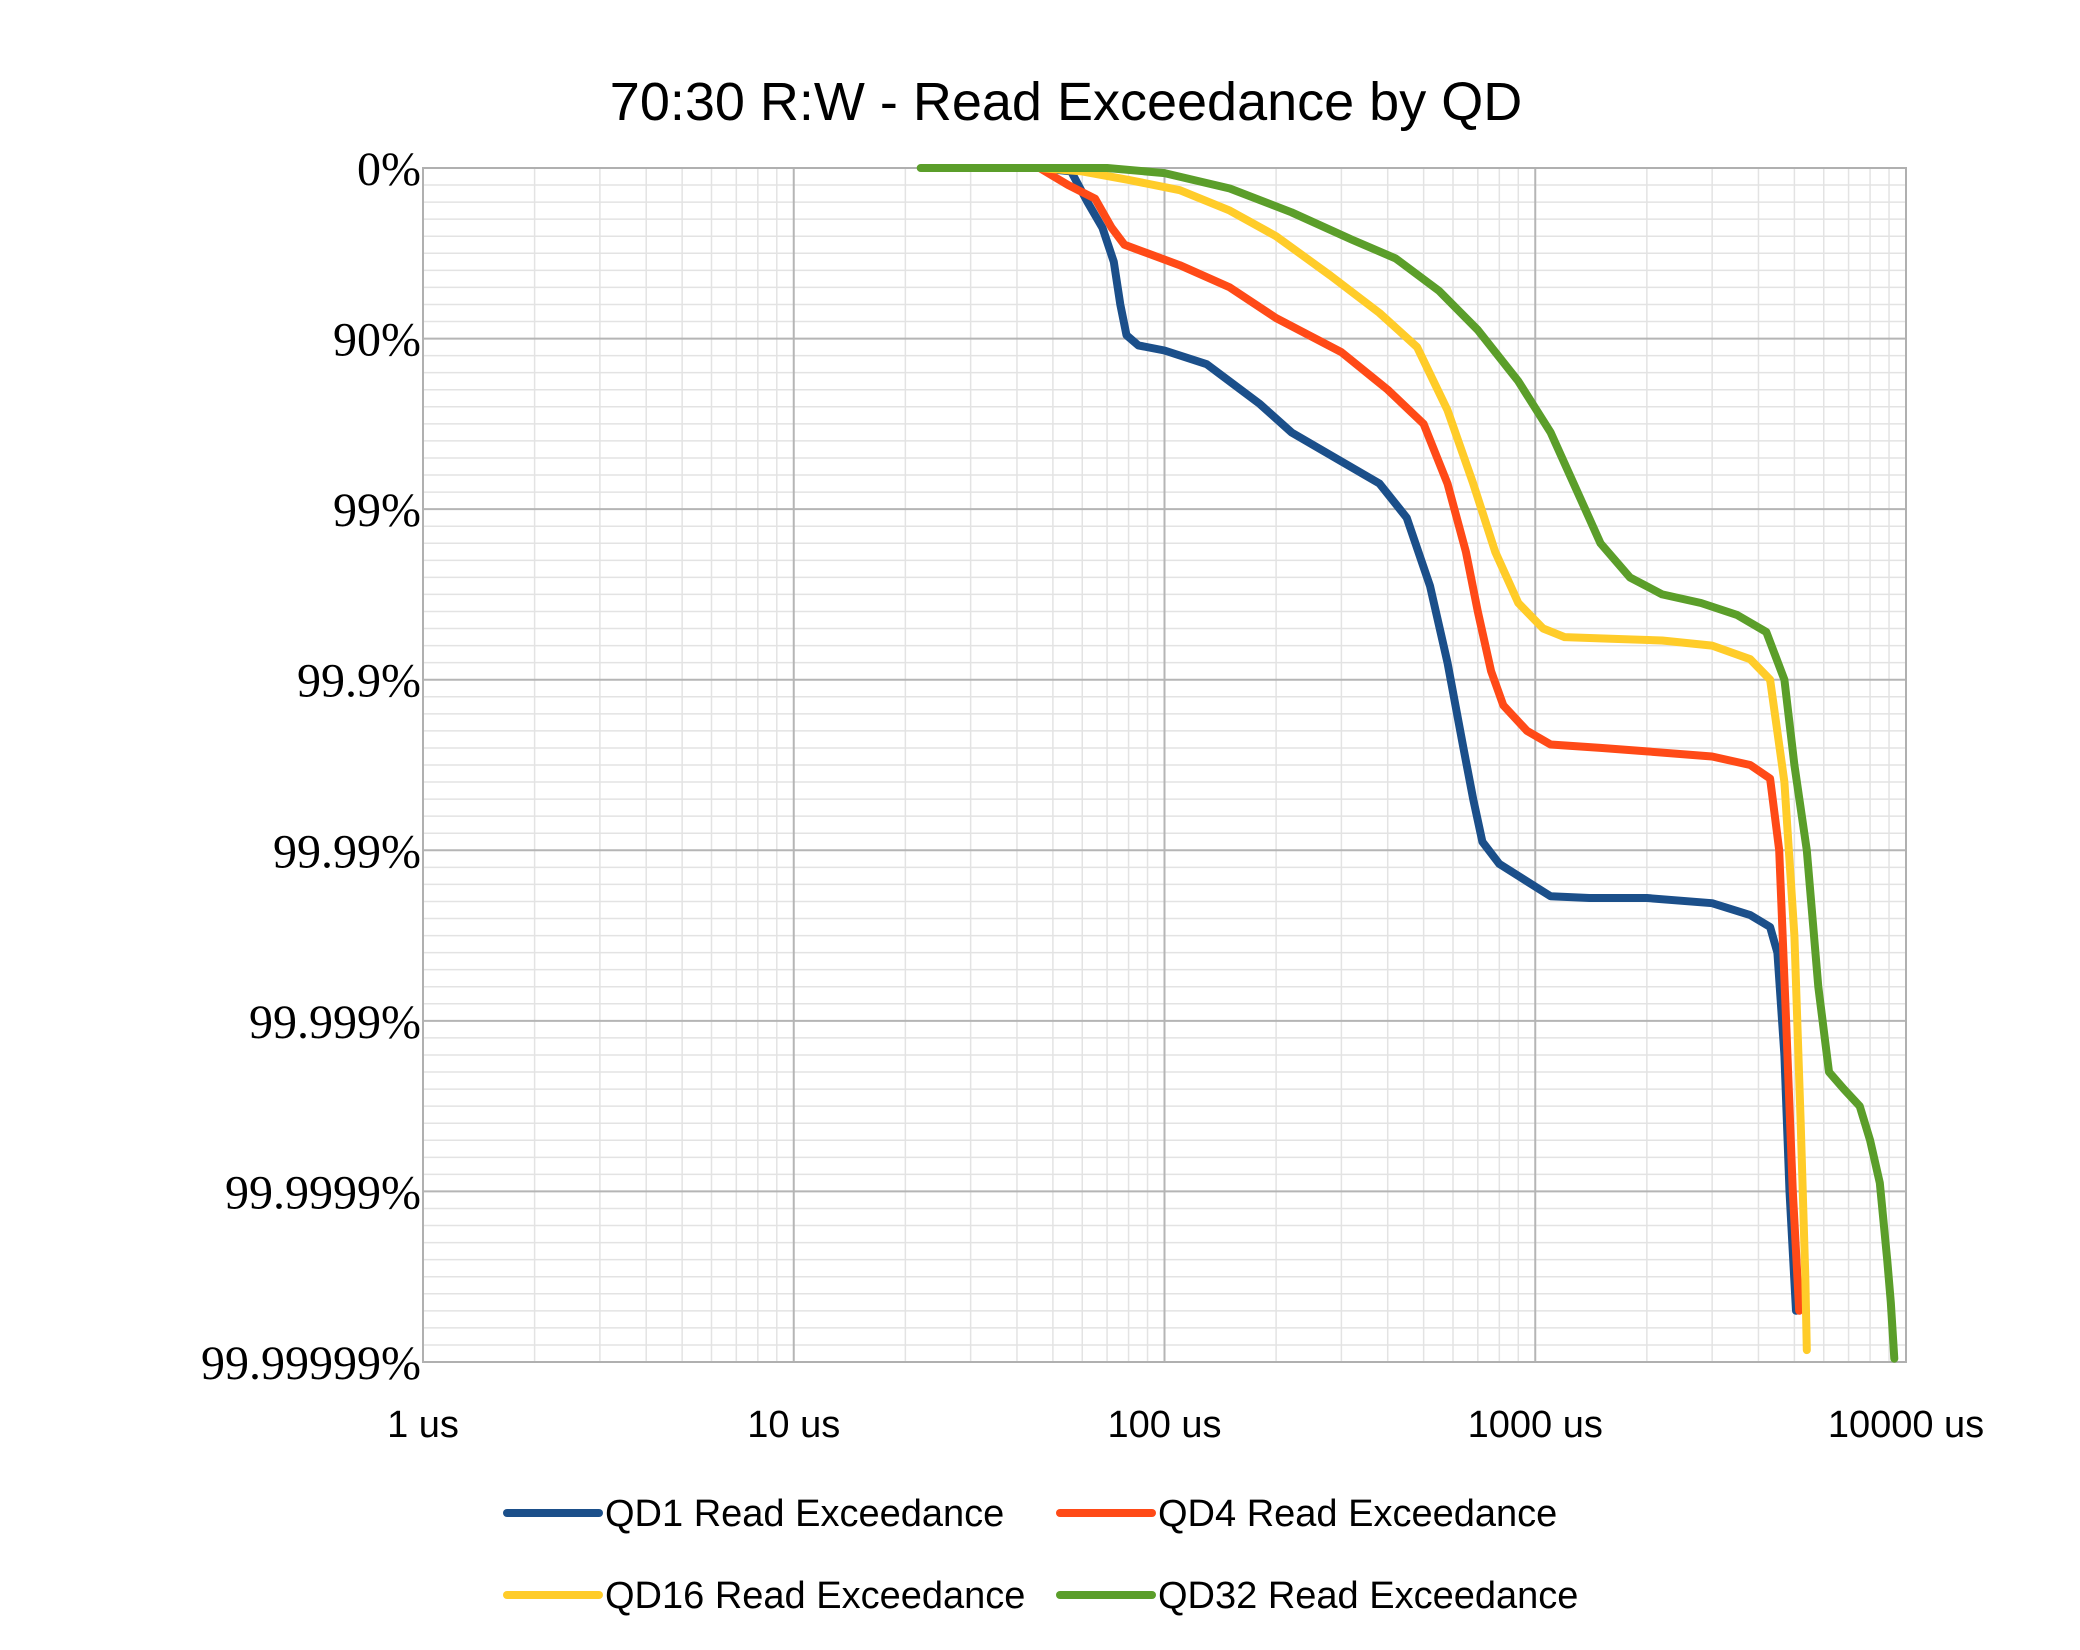 This screenshot has width=2080, height=1650. What do you see at coordinates (423, 1425) in the screenshot?
I see `x-tick-label: 1 us` at bounding box center [423, 1425].